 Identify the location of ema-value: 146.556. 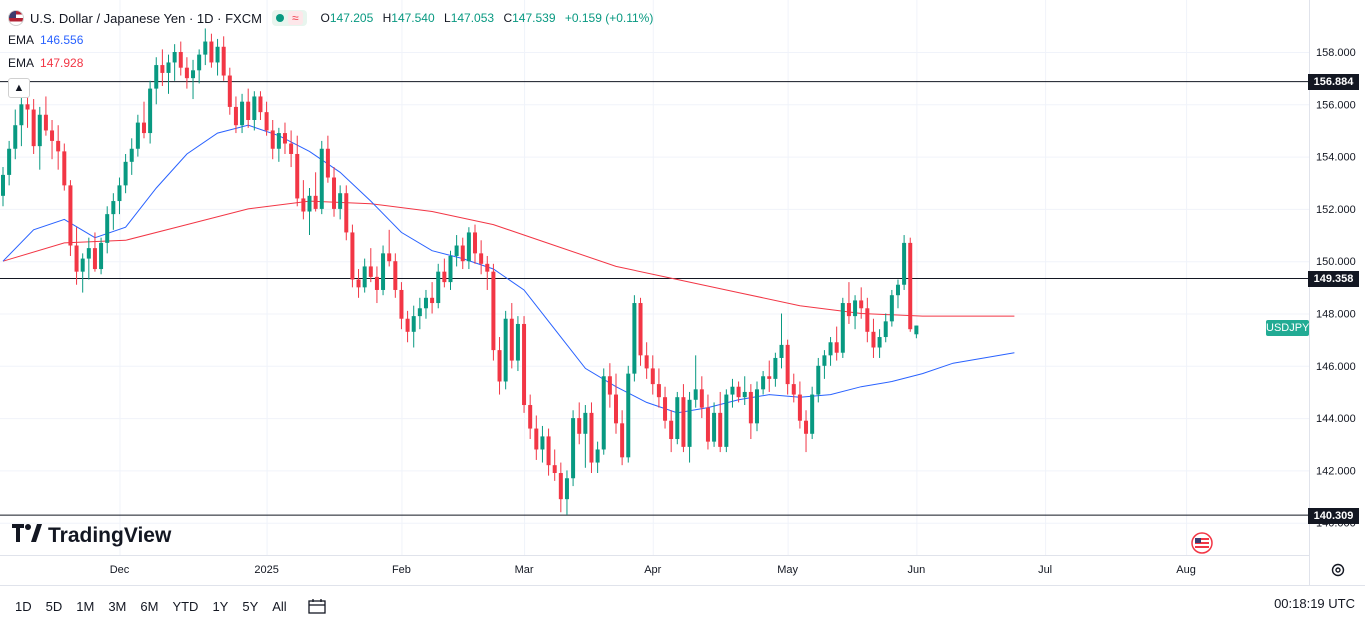
(62, 39).